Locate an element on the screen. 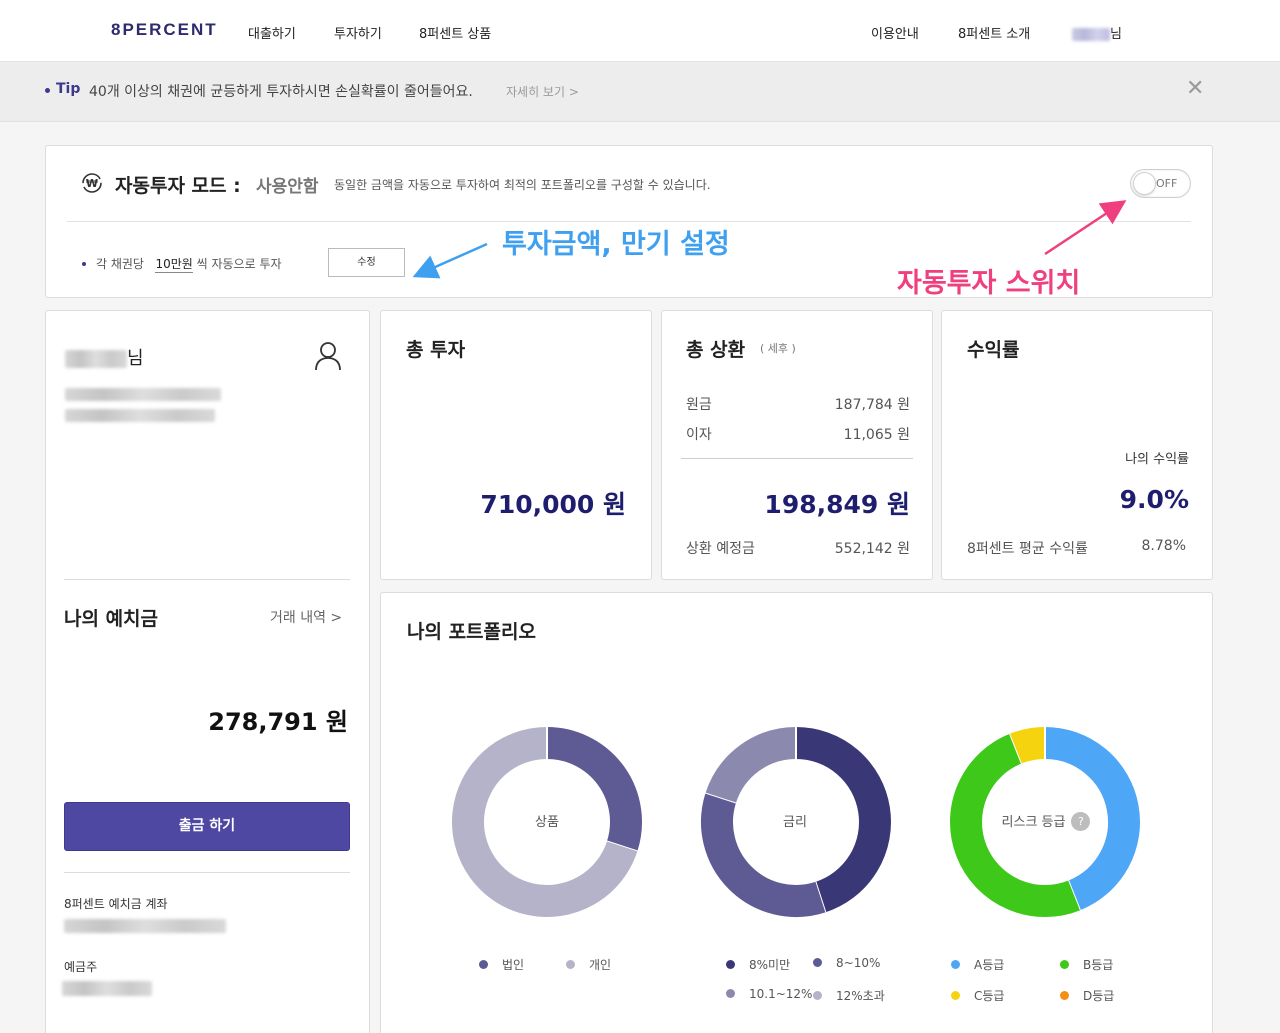  nav-item-invest: 투자하기 is located at coordinates (358, 34).